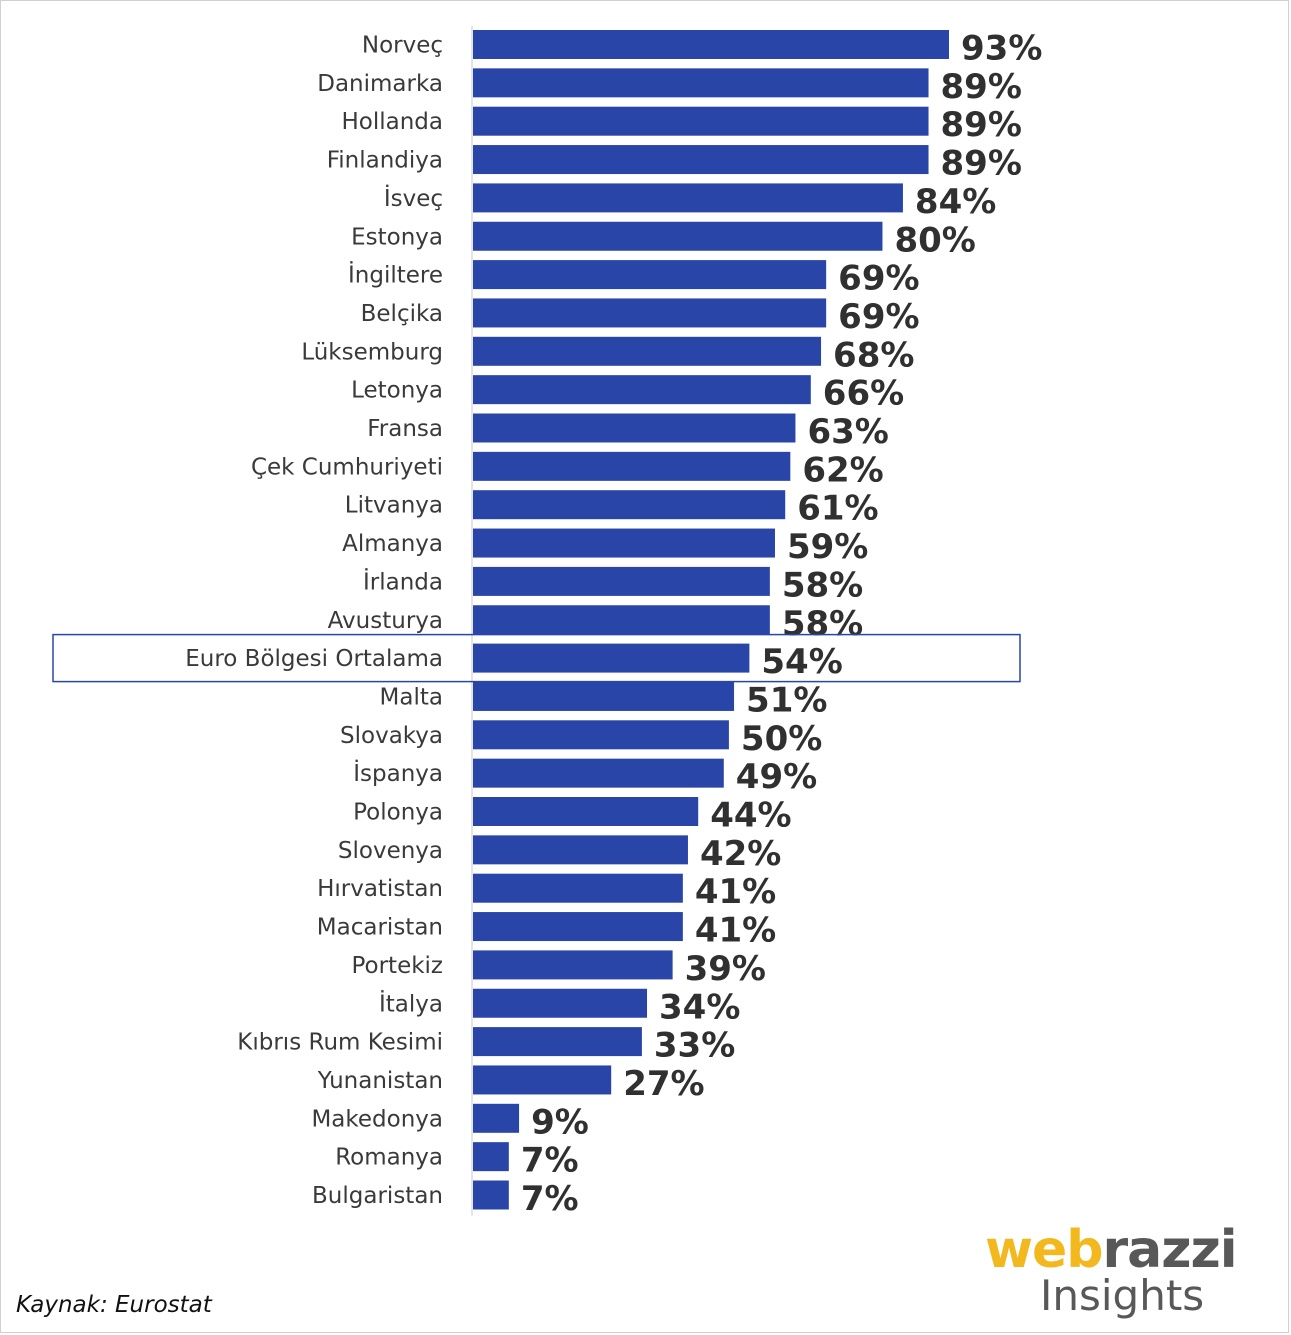  Describe the element at coordinates (391, 736) in the screenshot. I see `category-label: Slovakya` at that location.